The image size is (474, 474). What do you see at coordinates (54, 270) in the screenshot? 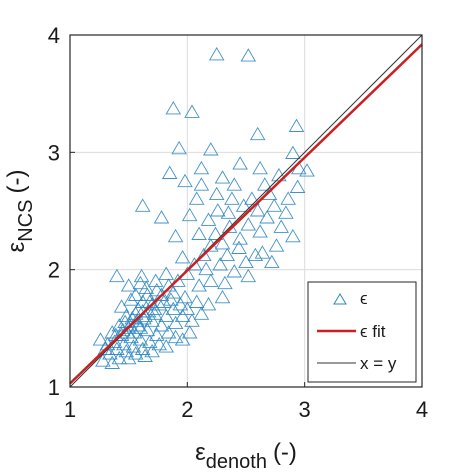
I see `y-tick-label: 2` at bounding box center [54, 270].